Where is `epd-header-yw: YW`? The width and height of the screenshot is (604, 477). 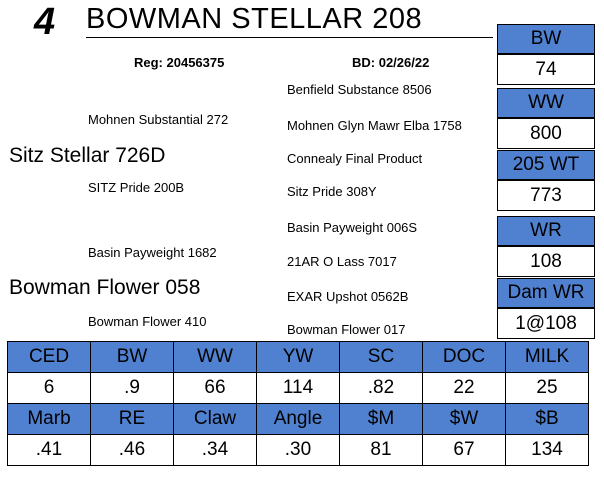
epd-header-yw: YW is located at coordinates (298, 357).